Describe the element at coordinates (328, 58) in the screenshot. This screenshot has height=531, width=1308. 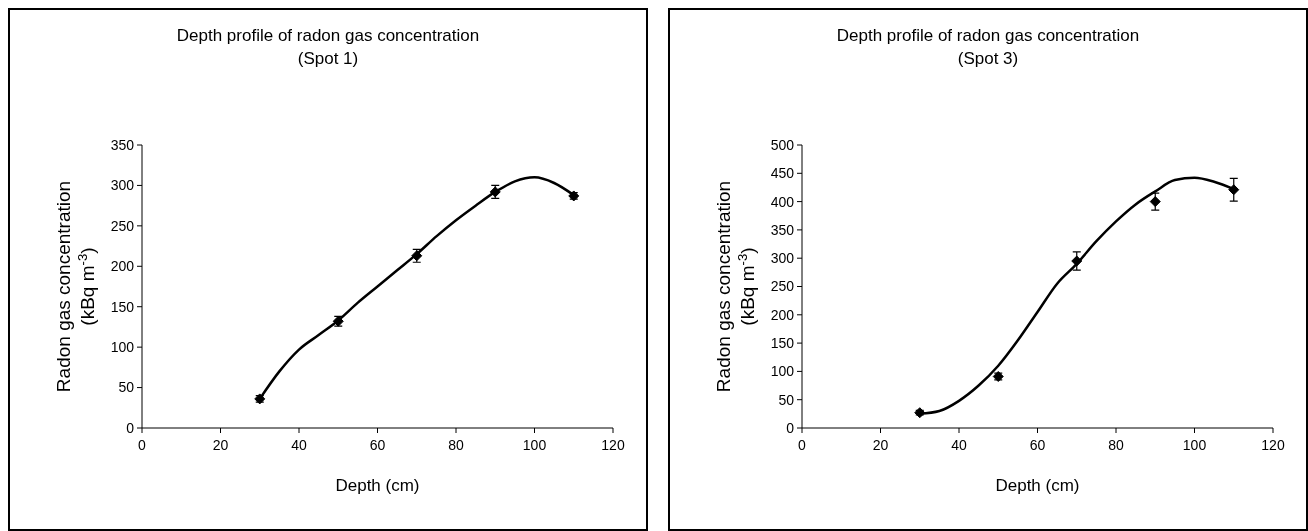
I see `chart-subtitle: (Spot 1)` at that location.